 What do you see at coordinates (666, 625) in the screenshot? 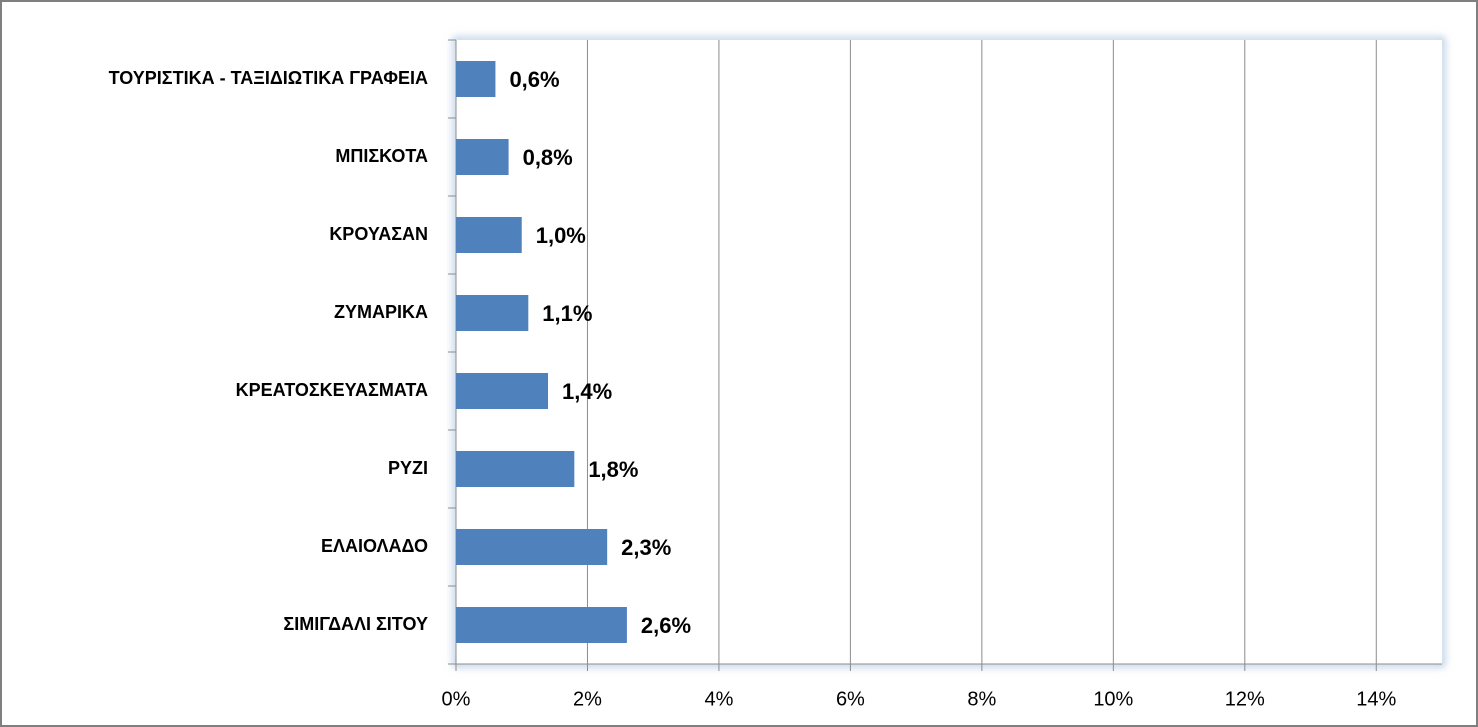
I see `value-label: 2,6%` at bounding box center [666, 625].